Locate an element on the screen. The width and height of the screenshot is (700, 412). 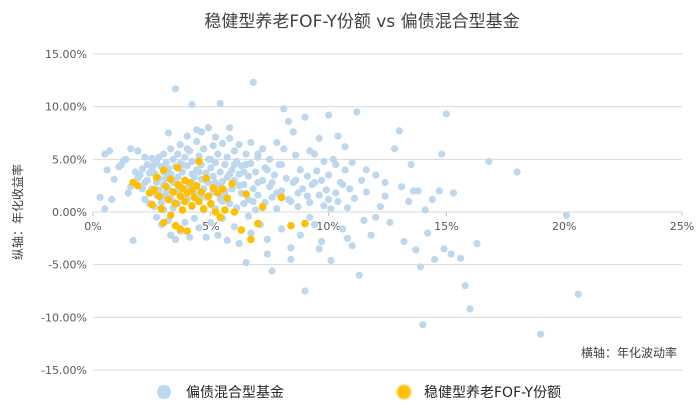
x-axis-ticks: 0% 5% 10% 15% 20% 25% is located at coordinates (389, 222).